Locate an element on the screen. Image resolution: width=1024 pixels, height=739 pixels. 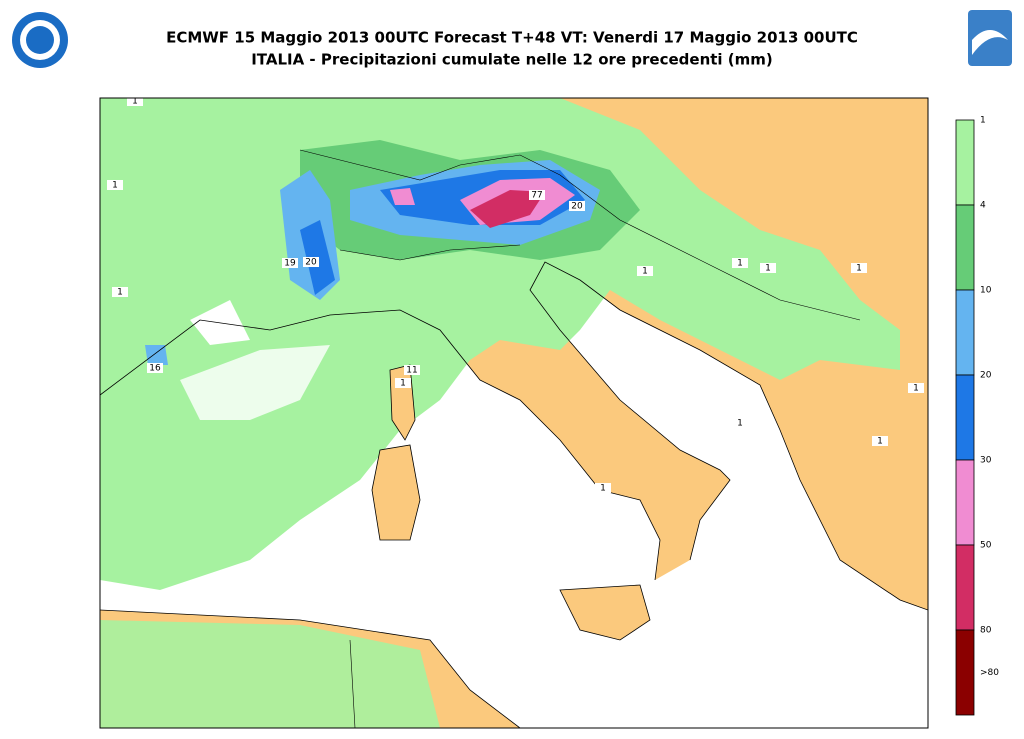
map-label: 19 is located at coordinates (290, 264).